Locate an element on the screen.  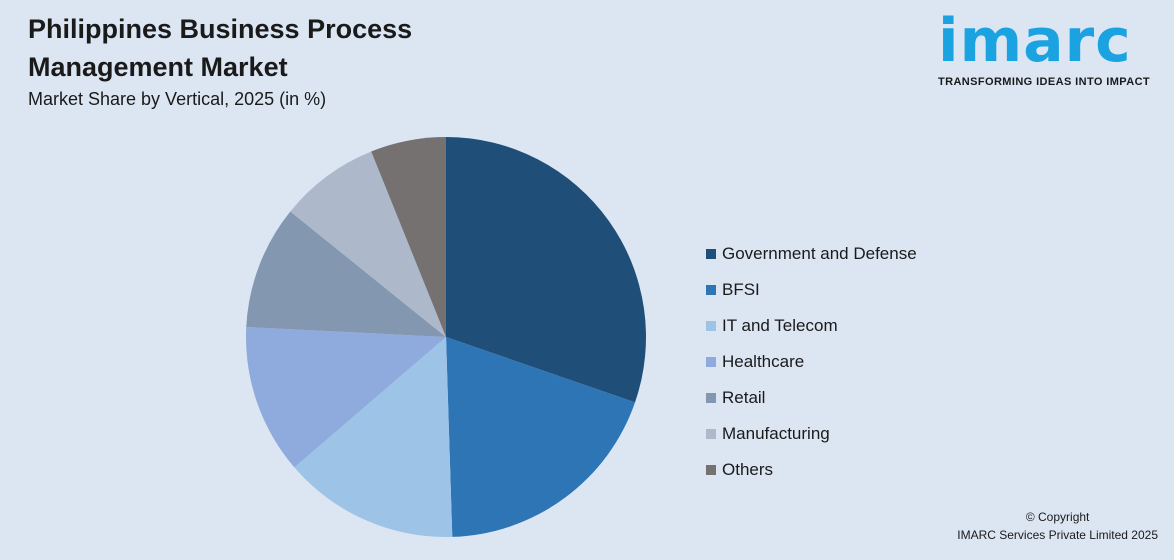
legend-item: IT and Telecom is located at coordinates (811, 326).